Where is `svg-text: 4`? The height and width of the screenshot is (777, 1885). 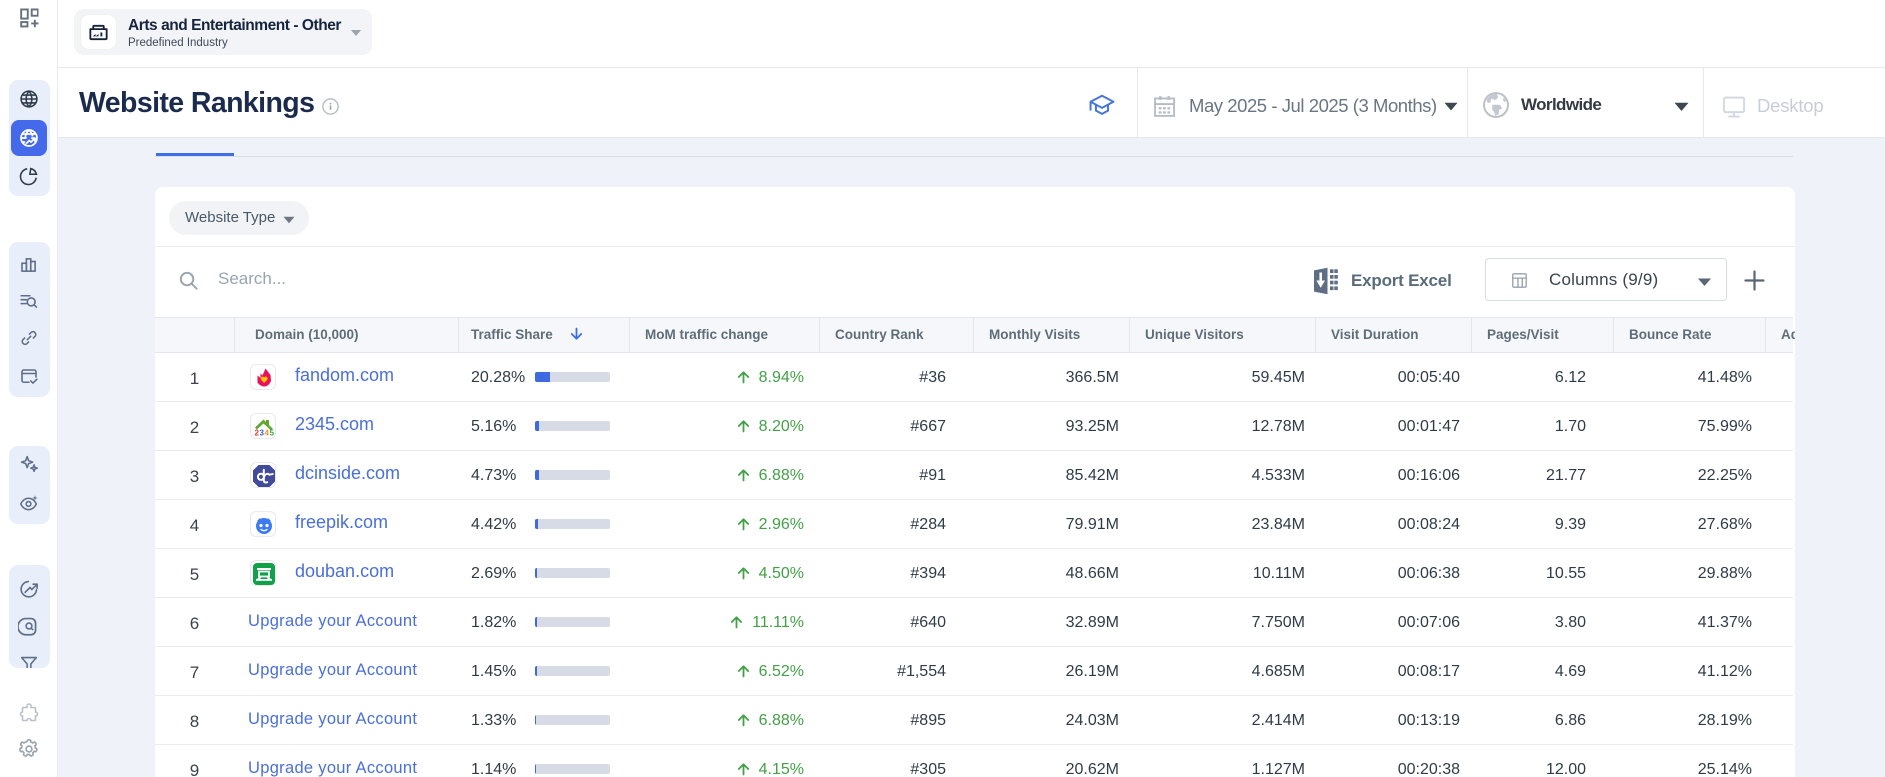 svg-text: 4 is located at coordinates (267, 433).